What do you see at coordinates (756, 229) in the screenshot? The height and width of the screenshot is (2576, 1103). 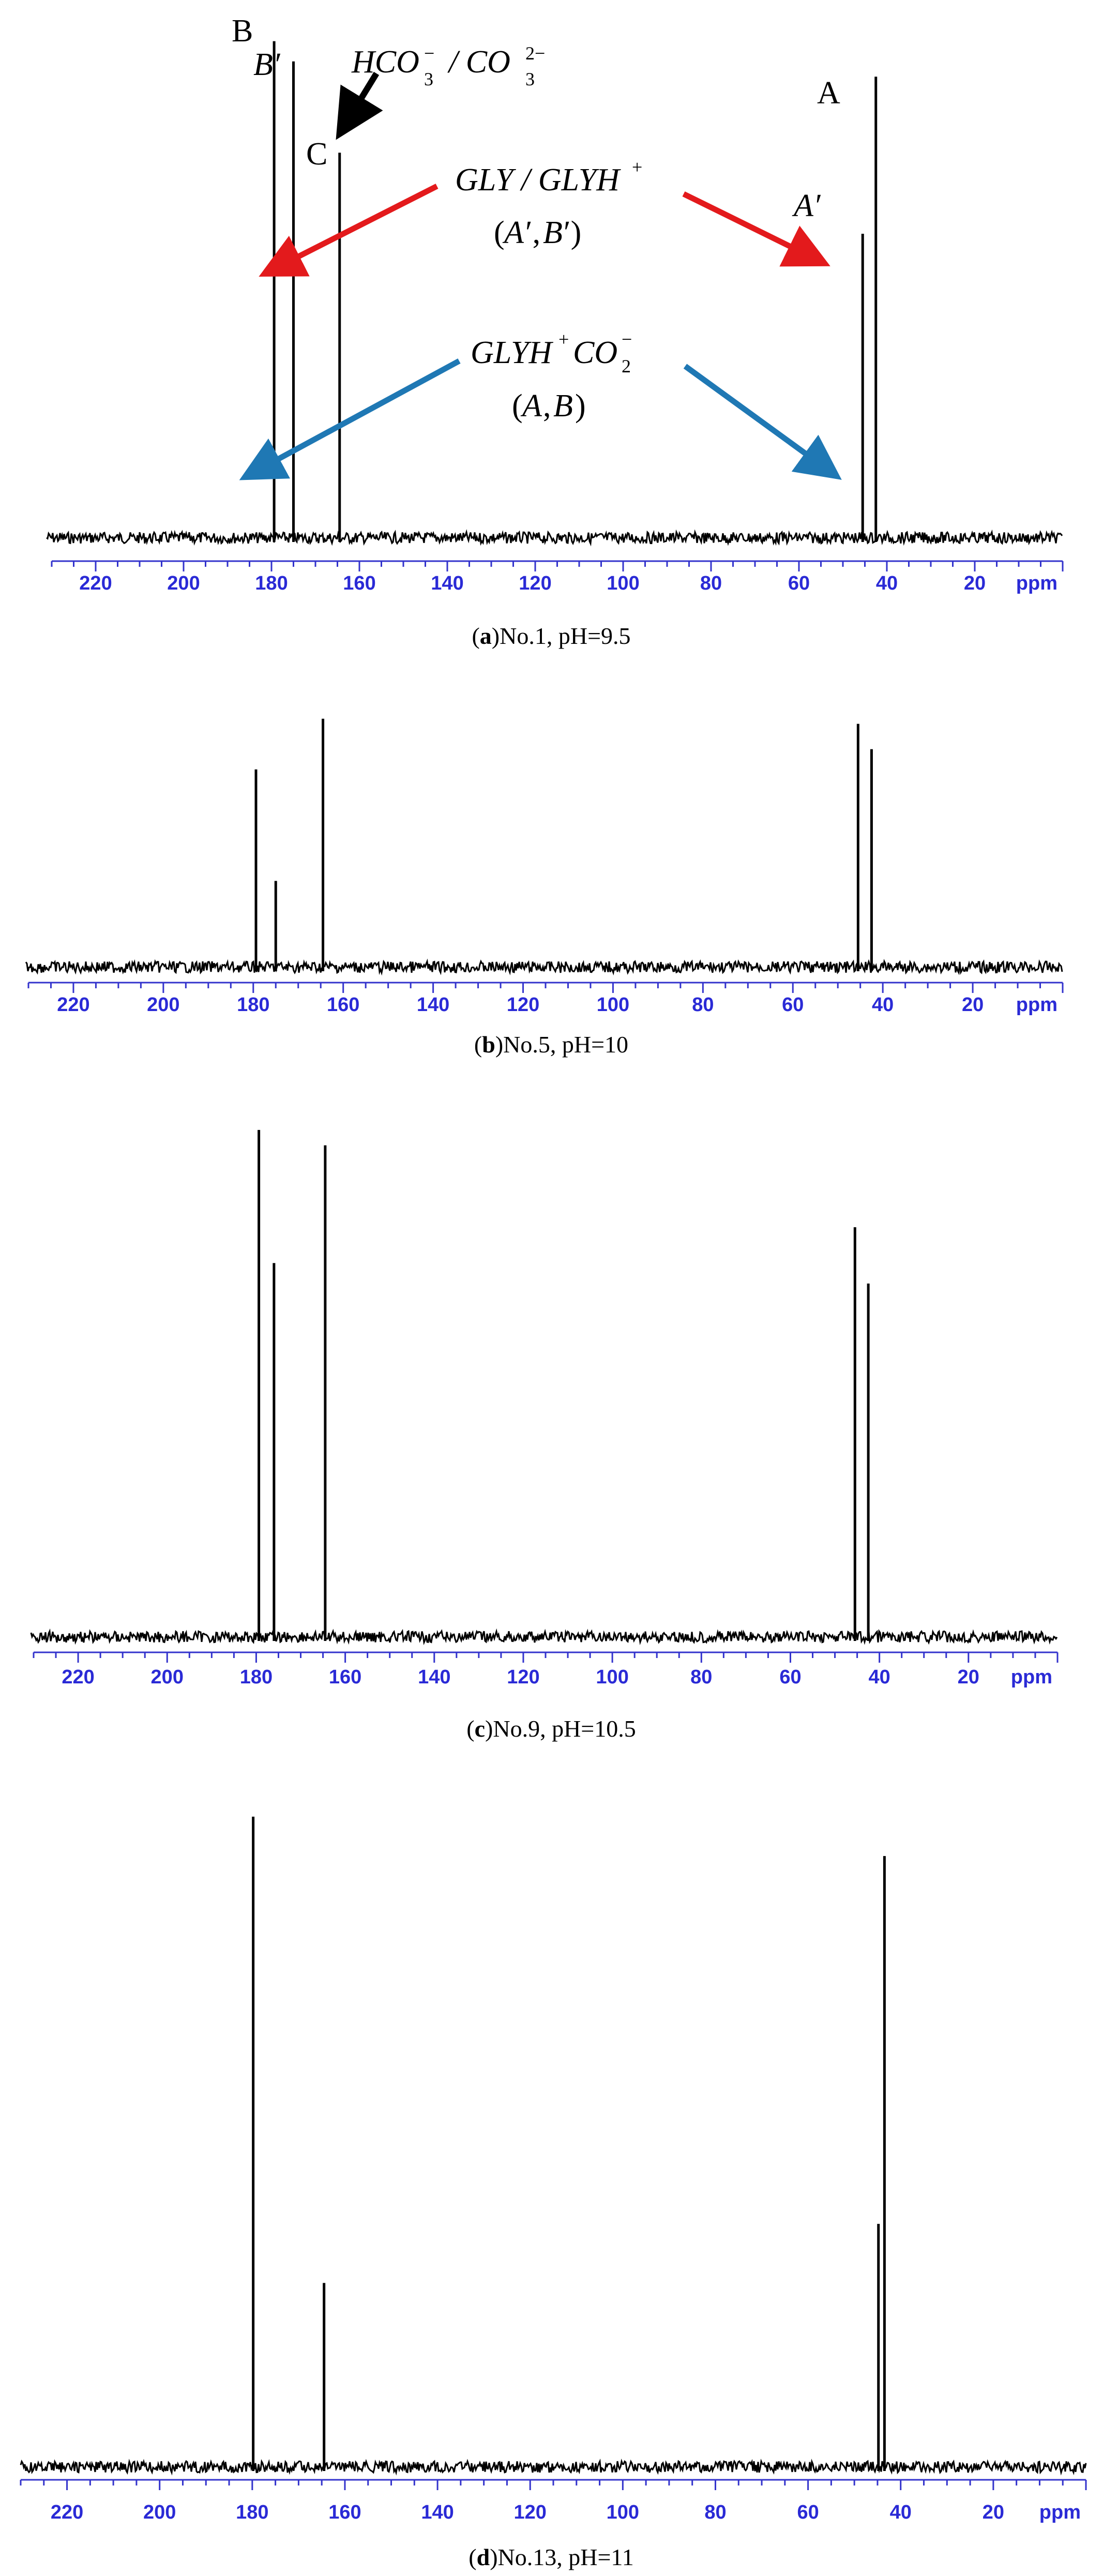 I see `red-arrow-right` at bounding box center [756, 229].